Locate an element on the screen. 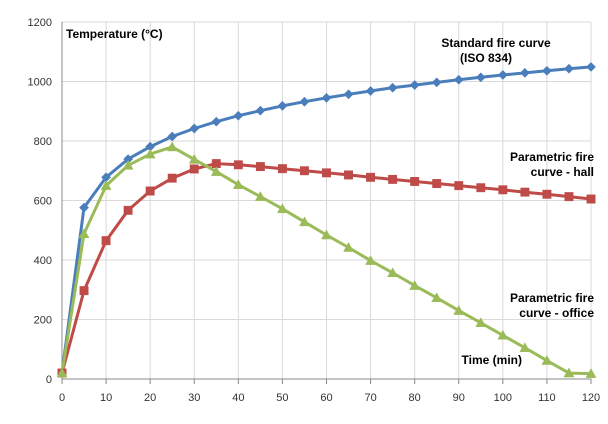 This screenshot has height=424, width=608. x-tick-label: 110 is located at coordinates (547, 398).